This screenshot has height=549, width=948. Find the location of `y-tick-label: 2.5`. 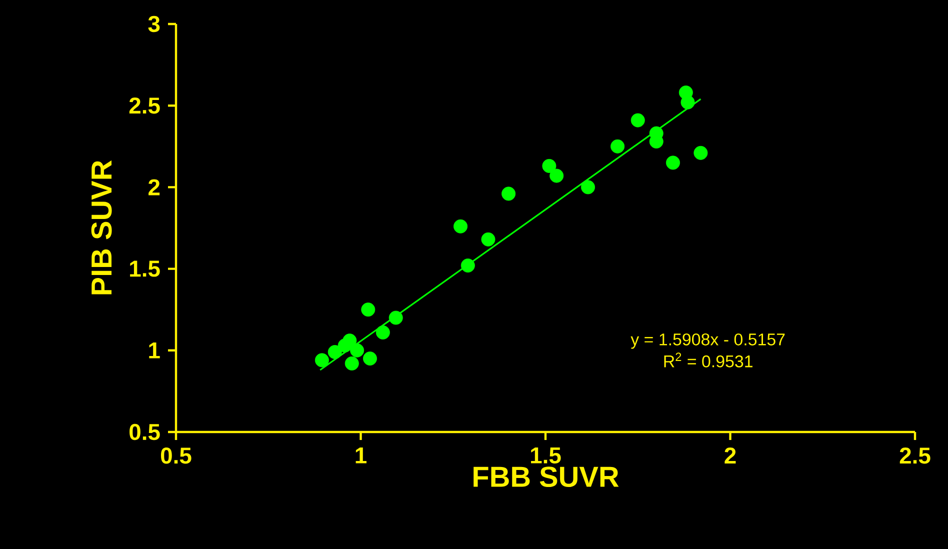

y-tick-label: 2.5 is located at coordinates (144, 105).